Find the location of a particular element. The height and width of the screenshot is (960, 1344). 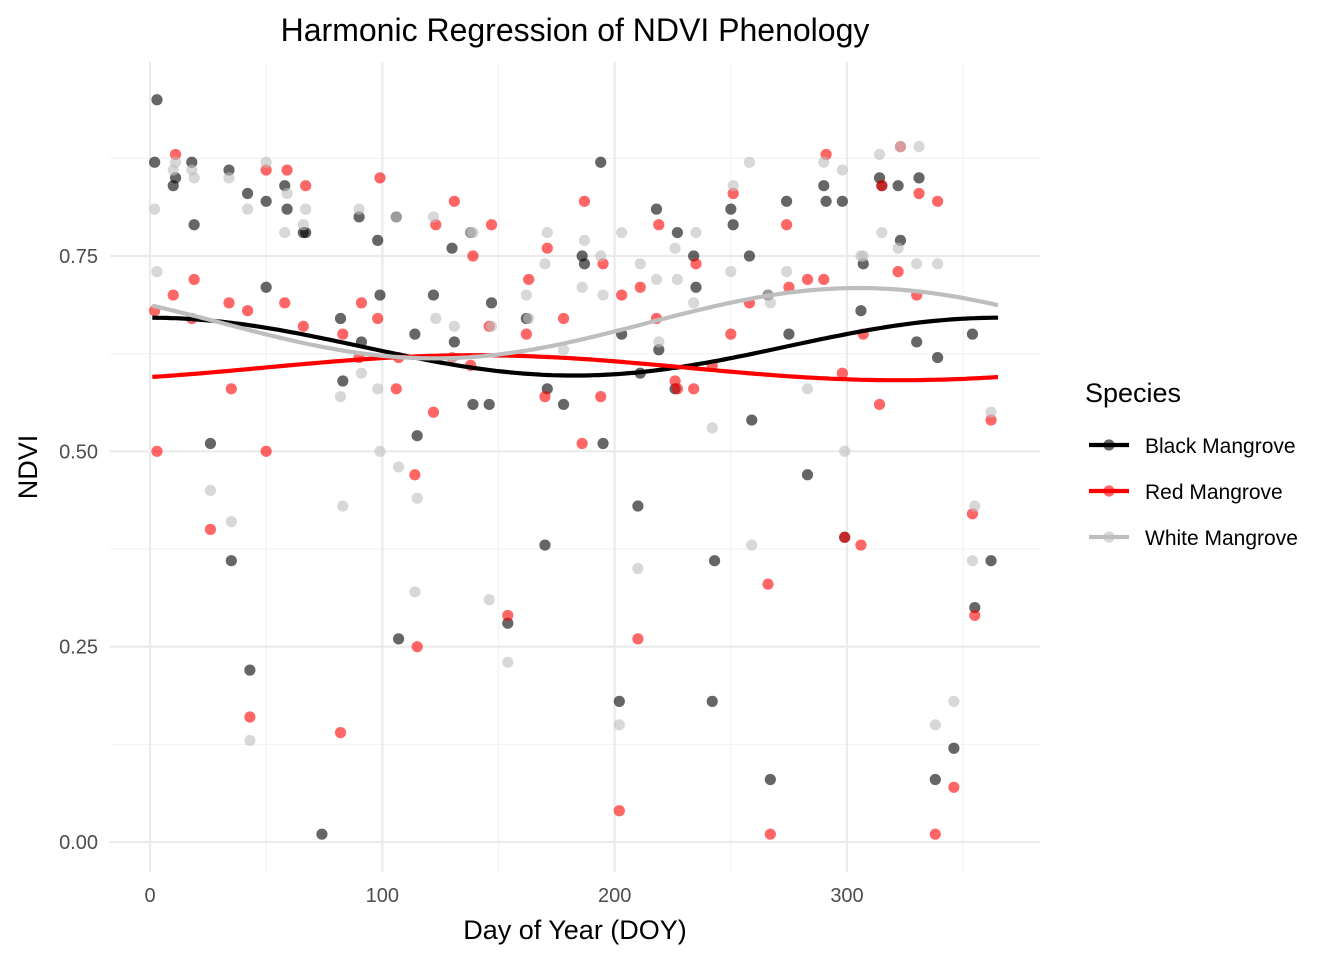

y-axis-tick-labels: 0.00 0.25 0.50 0.75 is located at coordinates (78, 550).